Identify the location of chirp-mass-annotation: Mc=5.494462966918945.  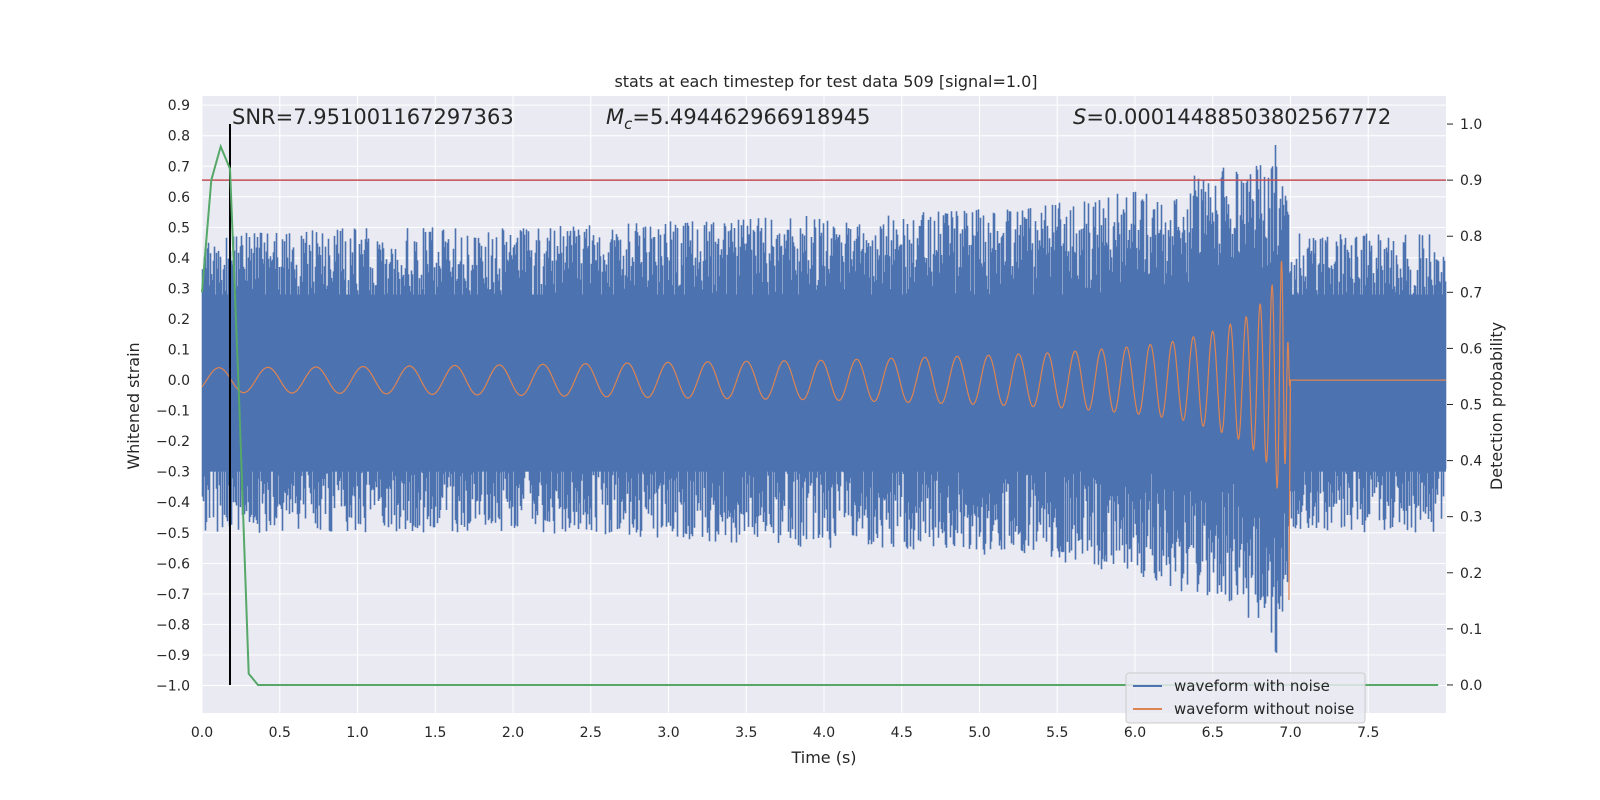
(738, 119).